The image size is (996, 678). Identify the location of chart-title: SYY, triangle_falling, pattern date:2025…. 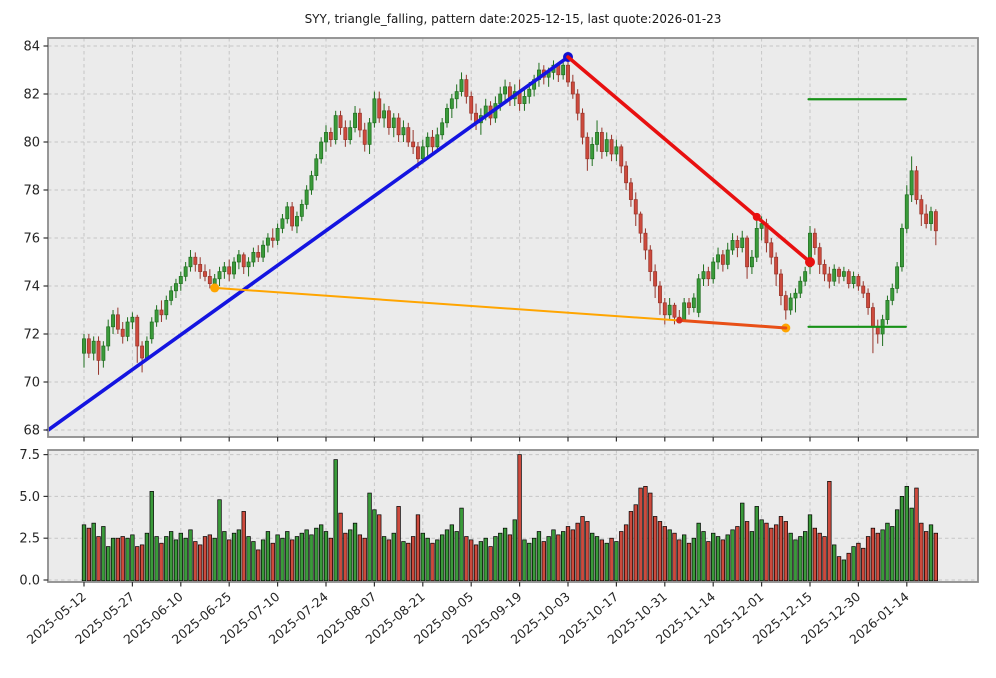
(513, 19).